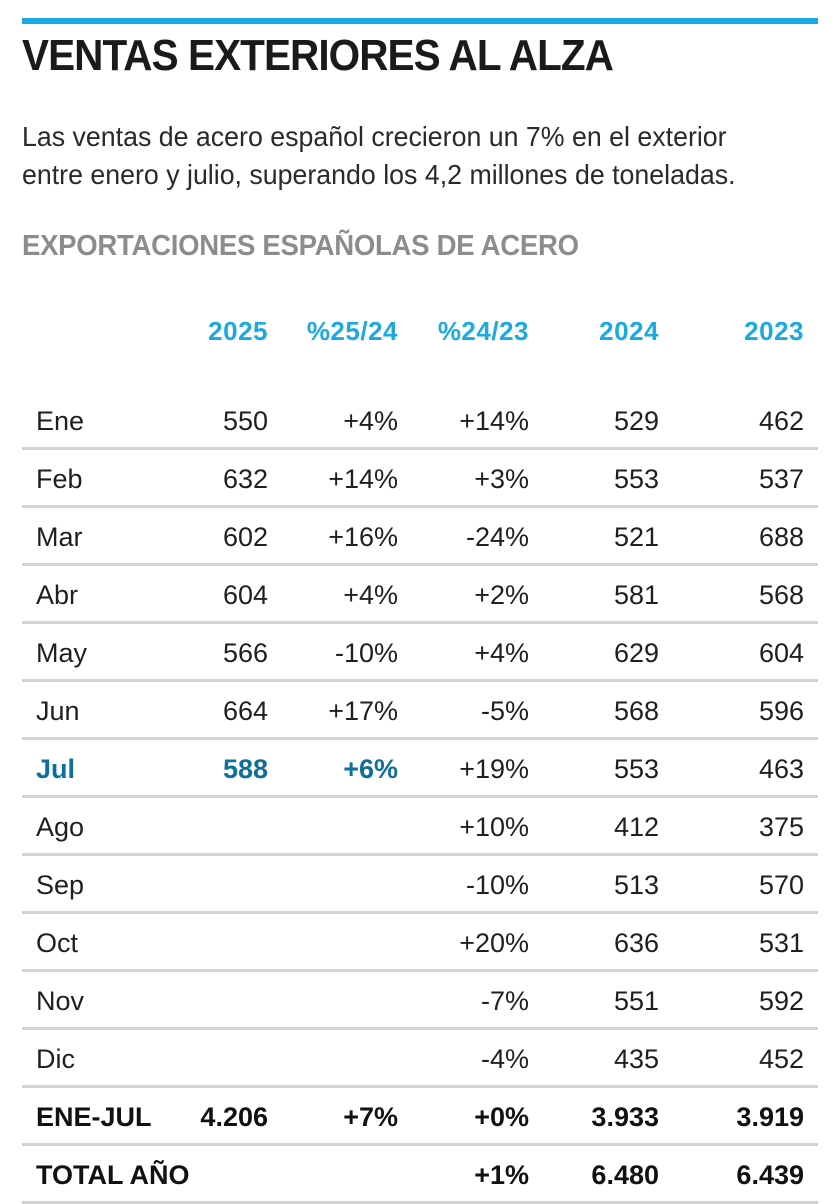 This screenshot has height=1204, width=838. I want to click on table-row: Dic -4% 435 452, so click(420, 1058).